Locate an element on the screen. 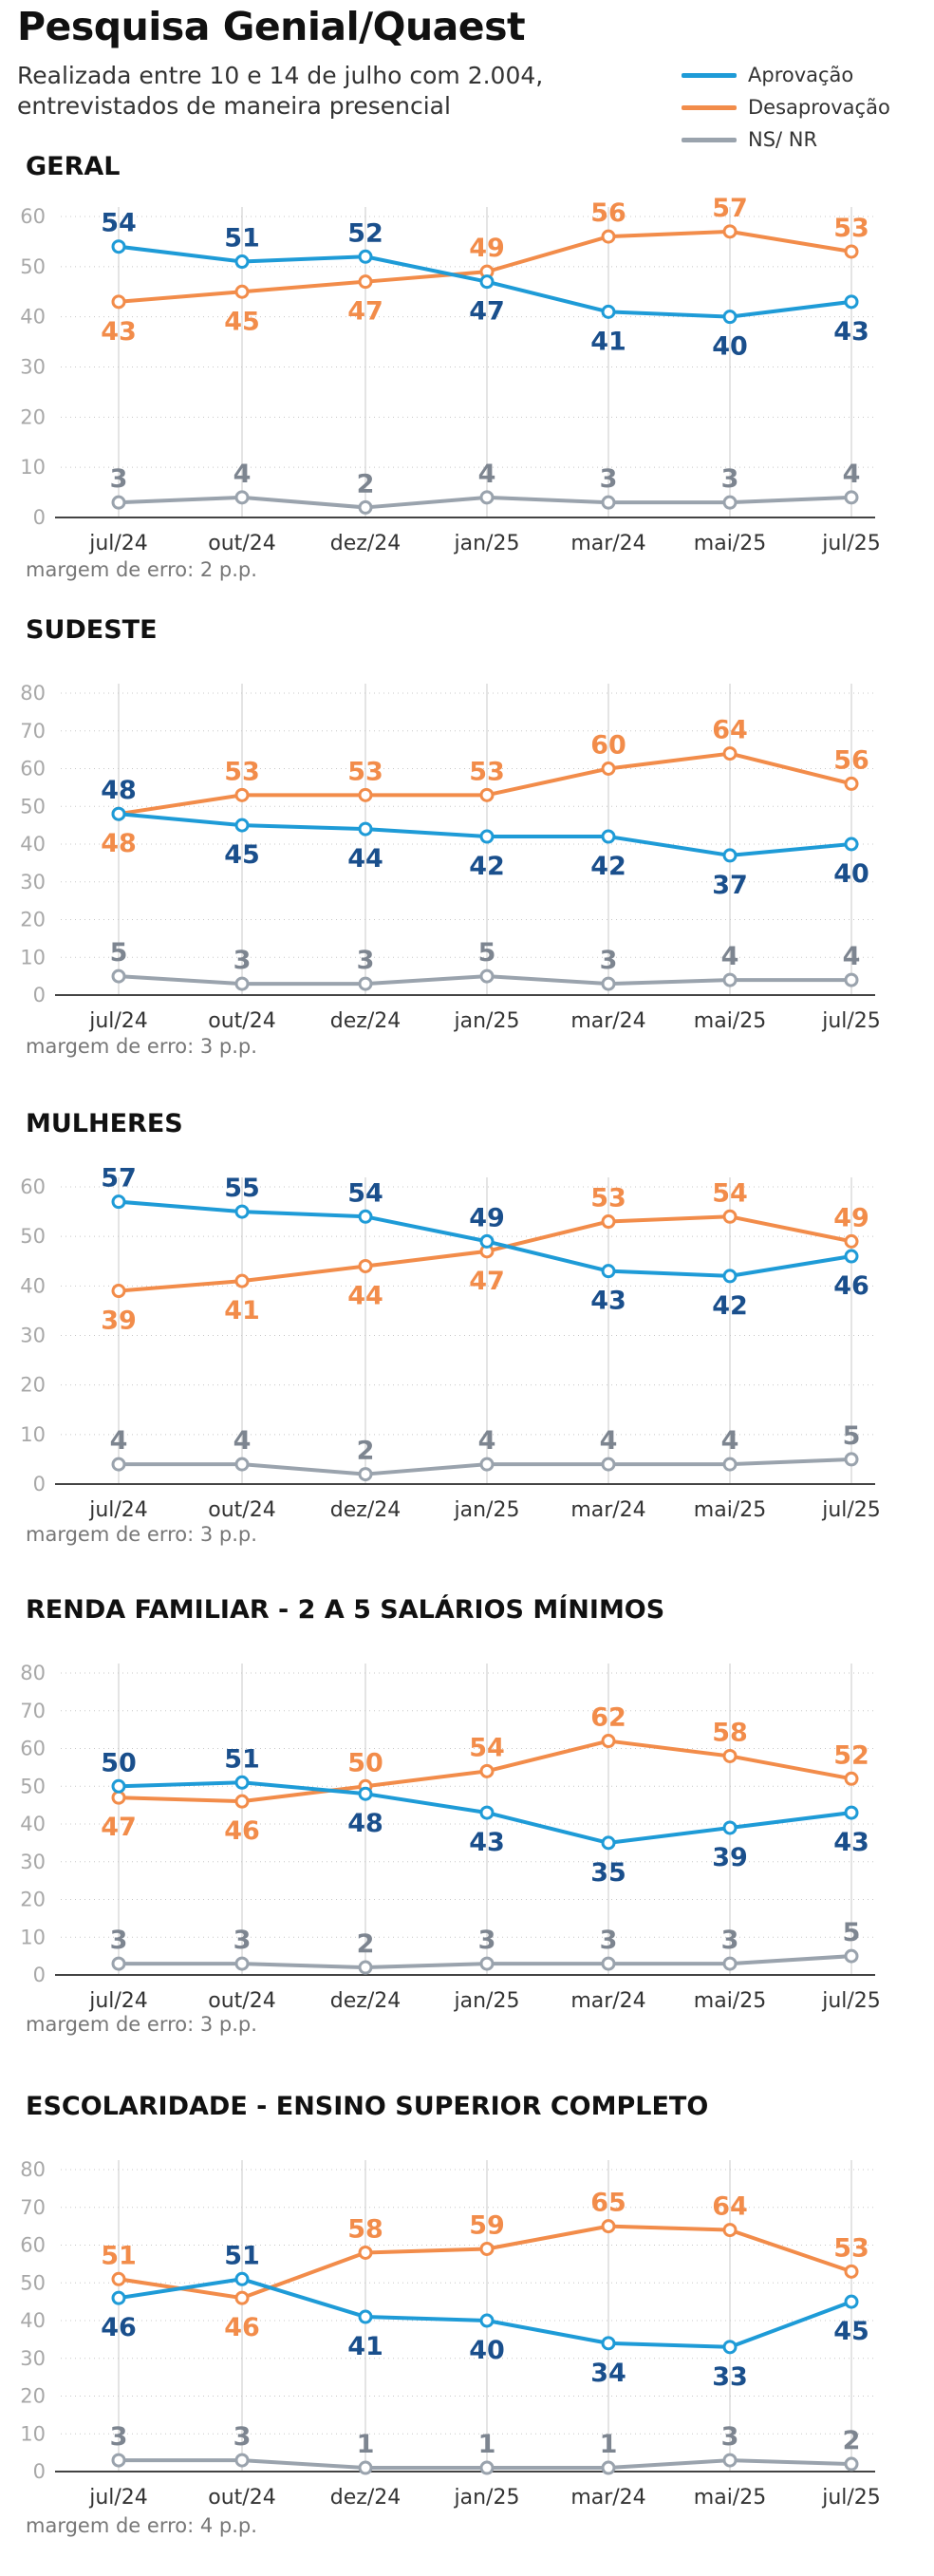 This screenshot has height=2576, width=934. y-tick-label: 80 is located at coordinates (33, 2169).